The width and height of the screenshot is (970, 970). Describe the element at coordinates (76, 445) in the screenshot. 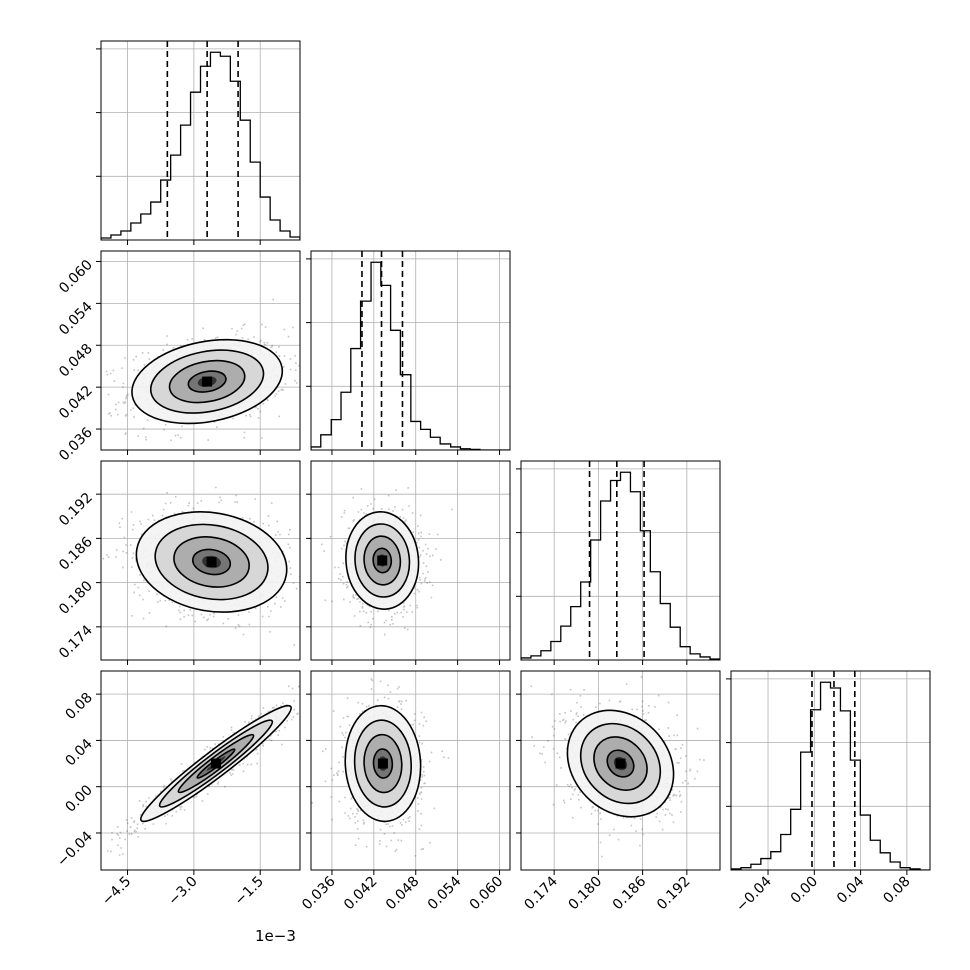

I see `y-tick-label: 0.036` at that location.